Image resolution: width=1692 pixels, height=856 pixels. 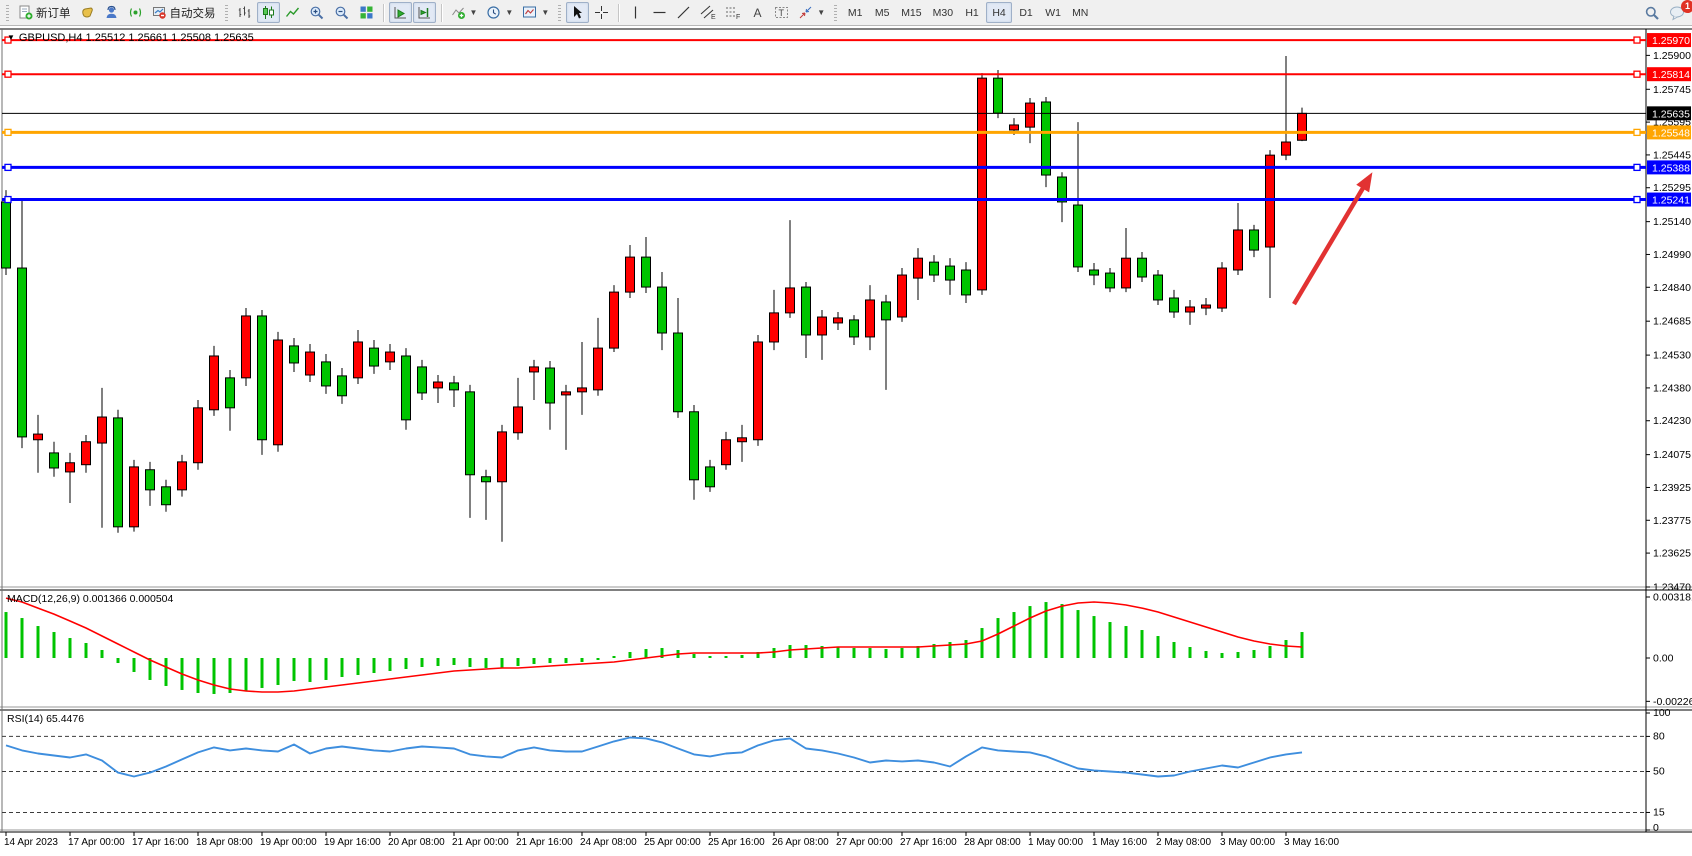 I want to click on timeframe-m5-button: M5, so click(x=882, y=12).